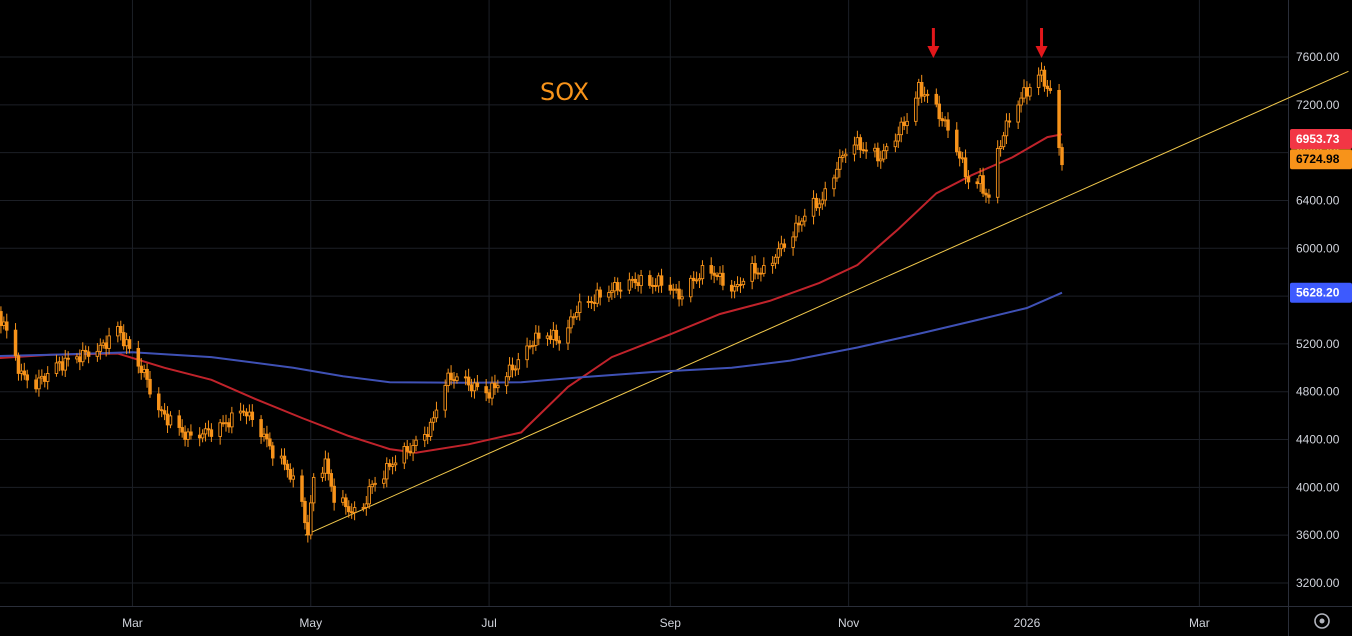 The height and width of the screenshot is (636, 1352). What do you see at coordinates (666, 623) in the screenshot?
I see `time-axis: Mar May Jul Sep Nov 2026 Mar` at bounding box center [666, 623].